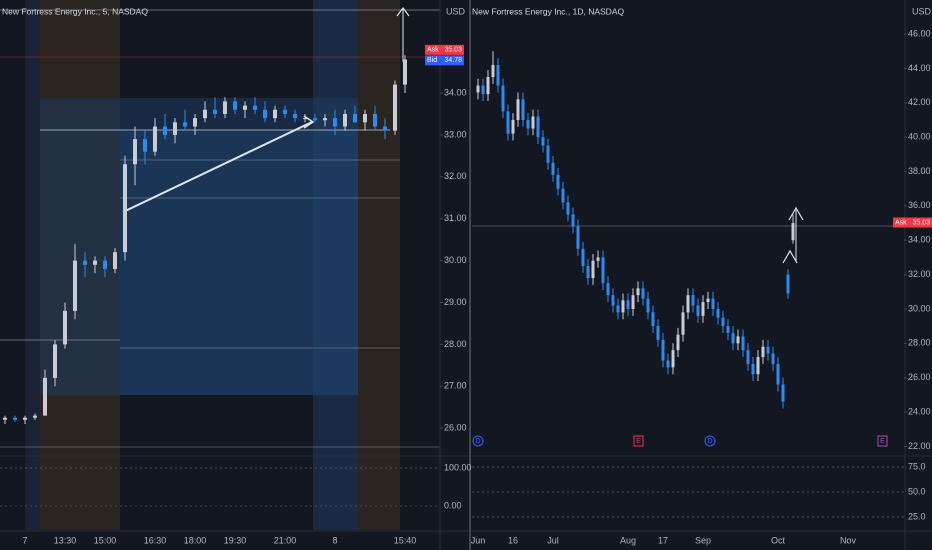 The height and width of the screenshot is (550, 932). What do you see at coordinates (75, 11) in the screenshot?
I see `chart-title: New Fortress Energy Inc., 5, NASDAQ` at bounding box center [75, 11].